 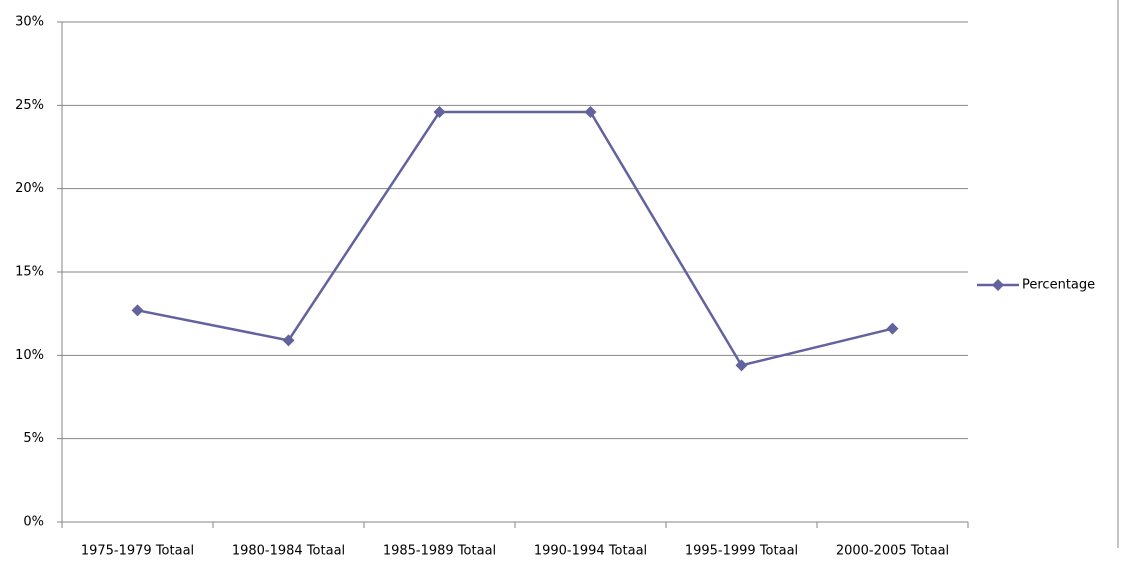 I want to click on legend-label: Percentage, so click(x=1058, y=285).